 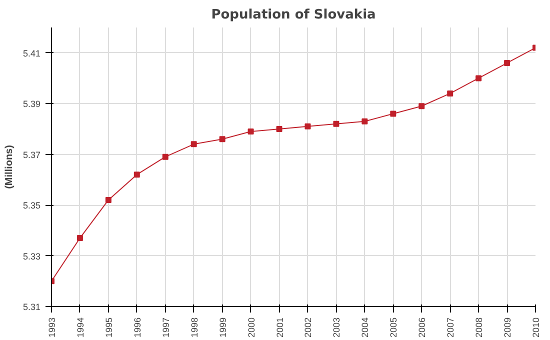 I want to click on y-tick-label: 5.35, so click(x=31, y=205).